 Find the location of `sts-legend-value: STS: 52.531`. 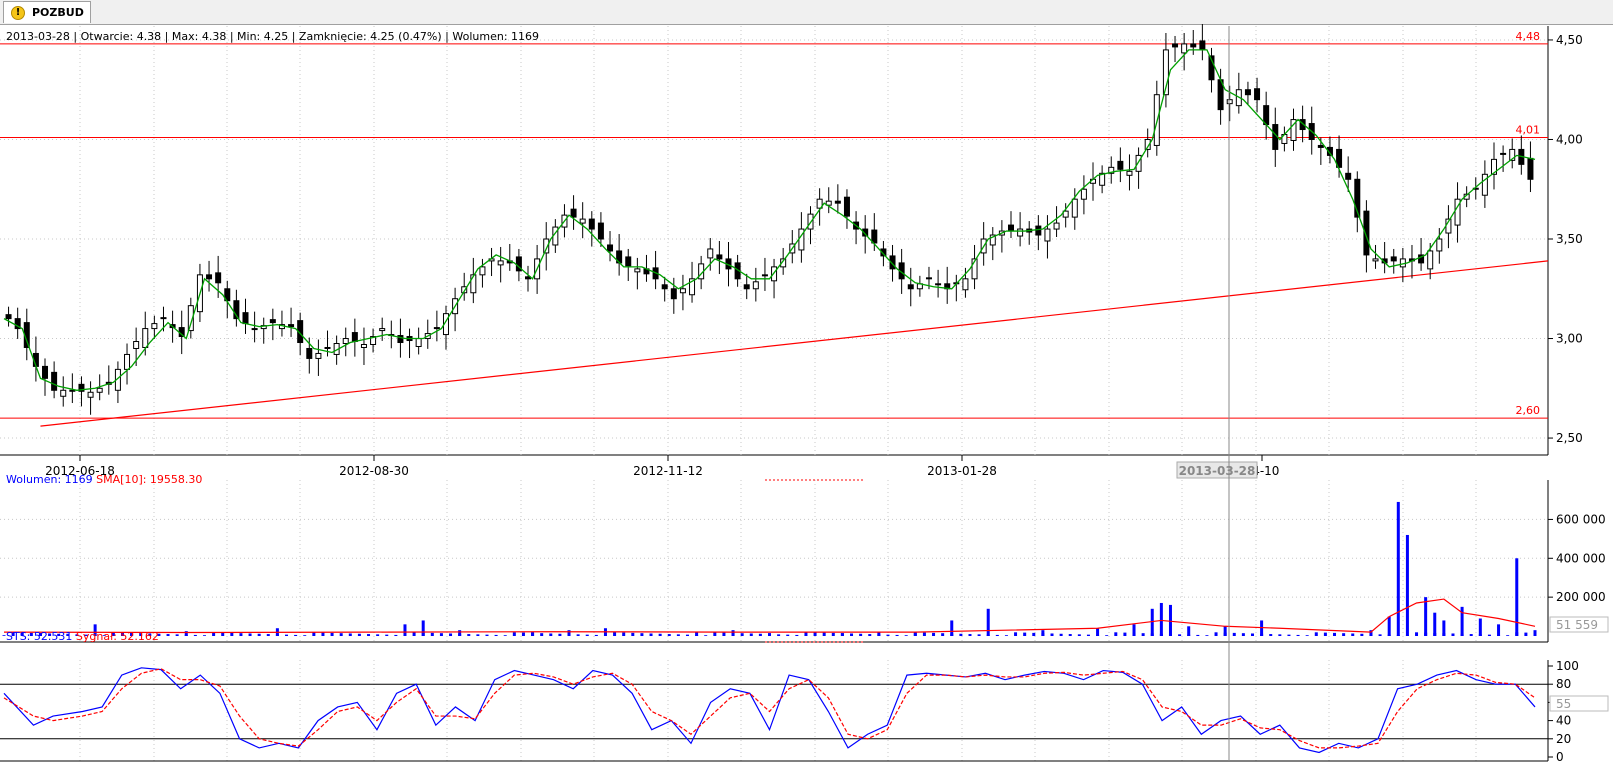

sts-legend-value: STS: 52.531 is located at coordinates (39, 636).